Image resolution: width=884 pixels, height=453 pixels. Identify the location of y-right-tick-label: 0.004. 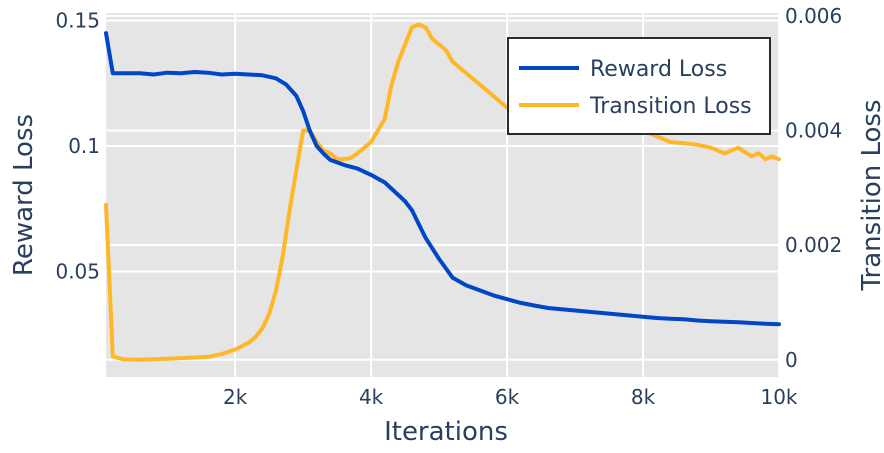
(813, 131).